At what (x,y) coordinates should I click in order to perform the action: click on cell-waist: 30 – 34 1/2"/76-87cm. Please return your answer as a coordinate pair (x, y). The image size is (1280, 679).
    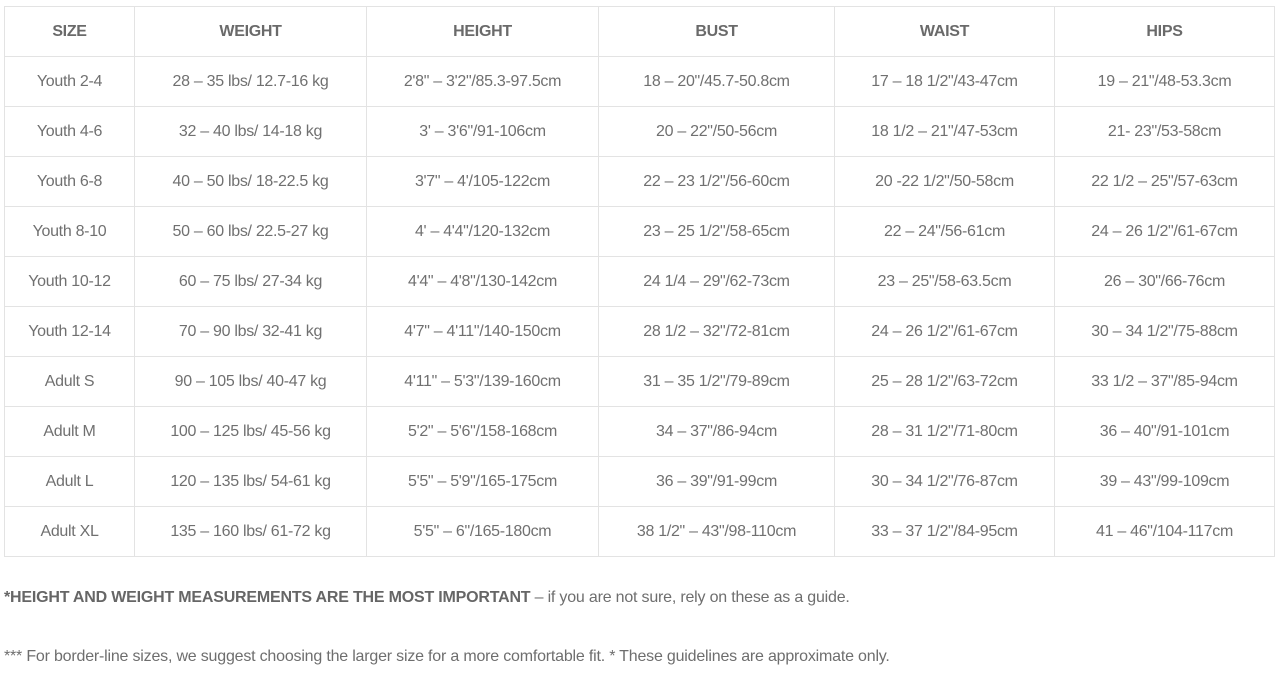
    Looking at the image, I should click on (944, 481).